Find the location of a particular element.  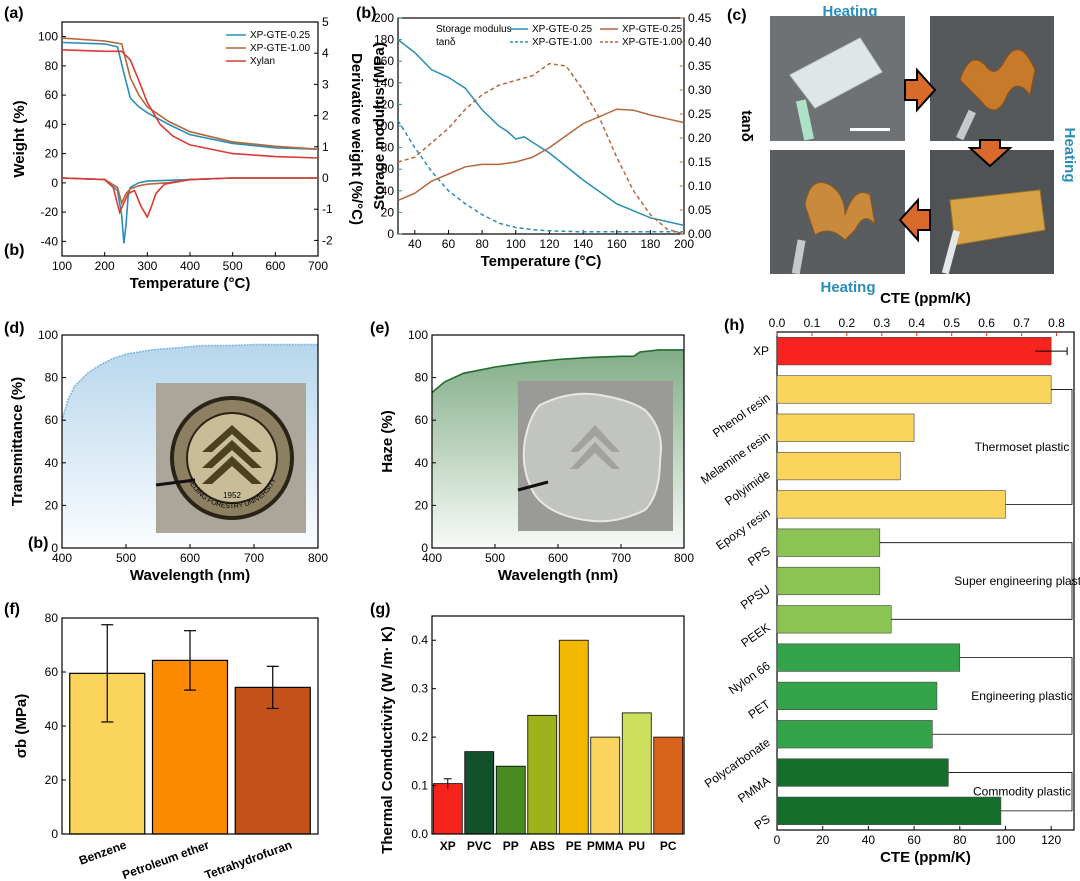

x-tick-label: 200 is located at coordinates (684, 244).